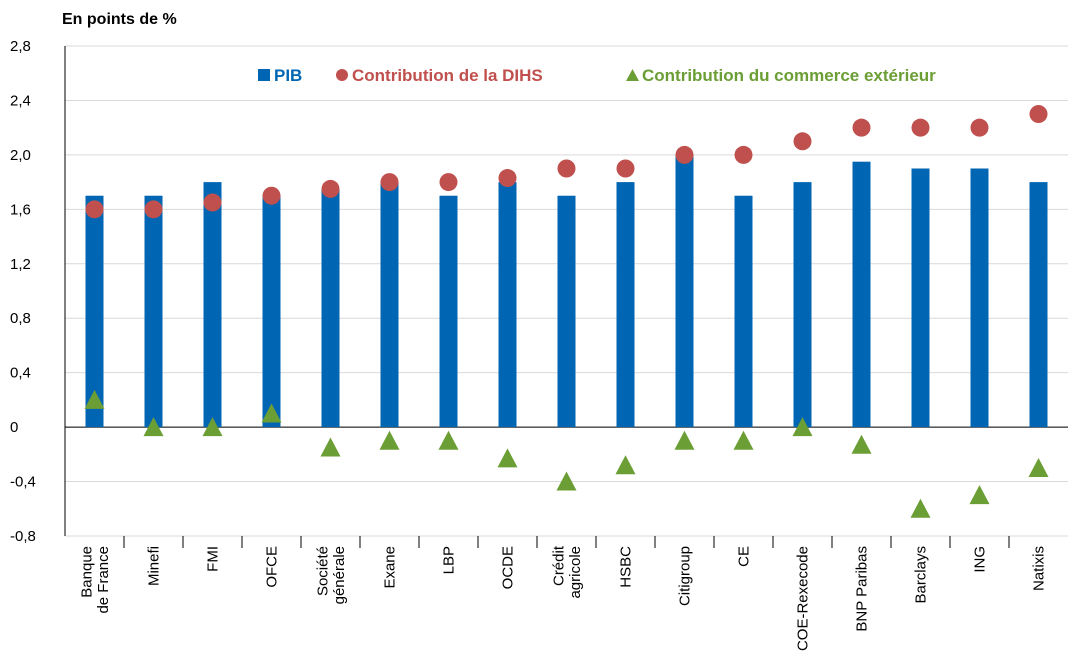 This screenshot has height=669, width=1072. I want to click on y-tick-label: -0,4, so click(23, 482).